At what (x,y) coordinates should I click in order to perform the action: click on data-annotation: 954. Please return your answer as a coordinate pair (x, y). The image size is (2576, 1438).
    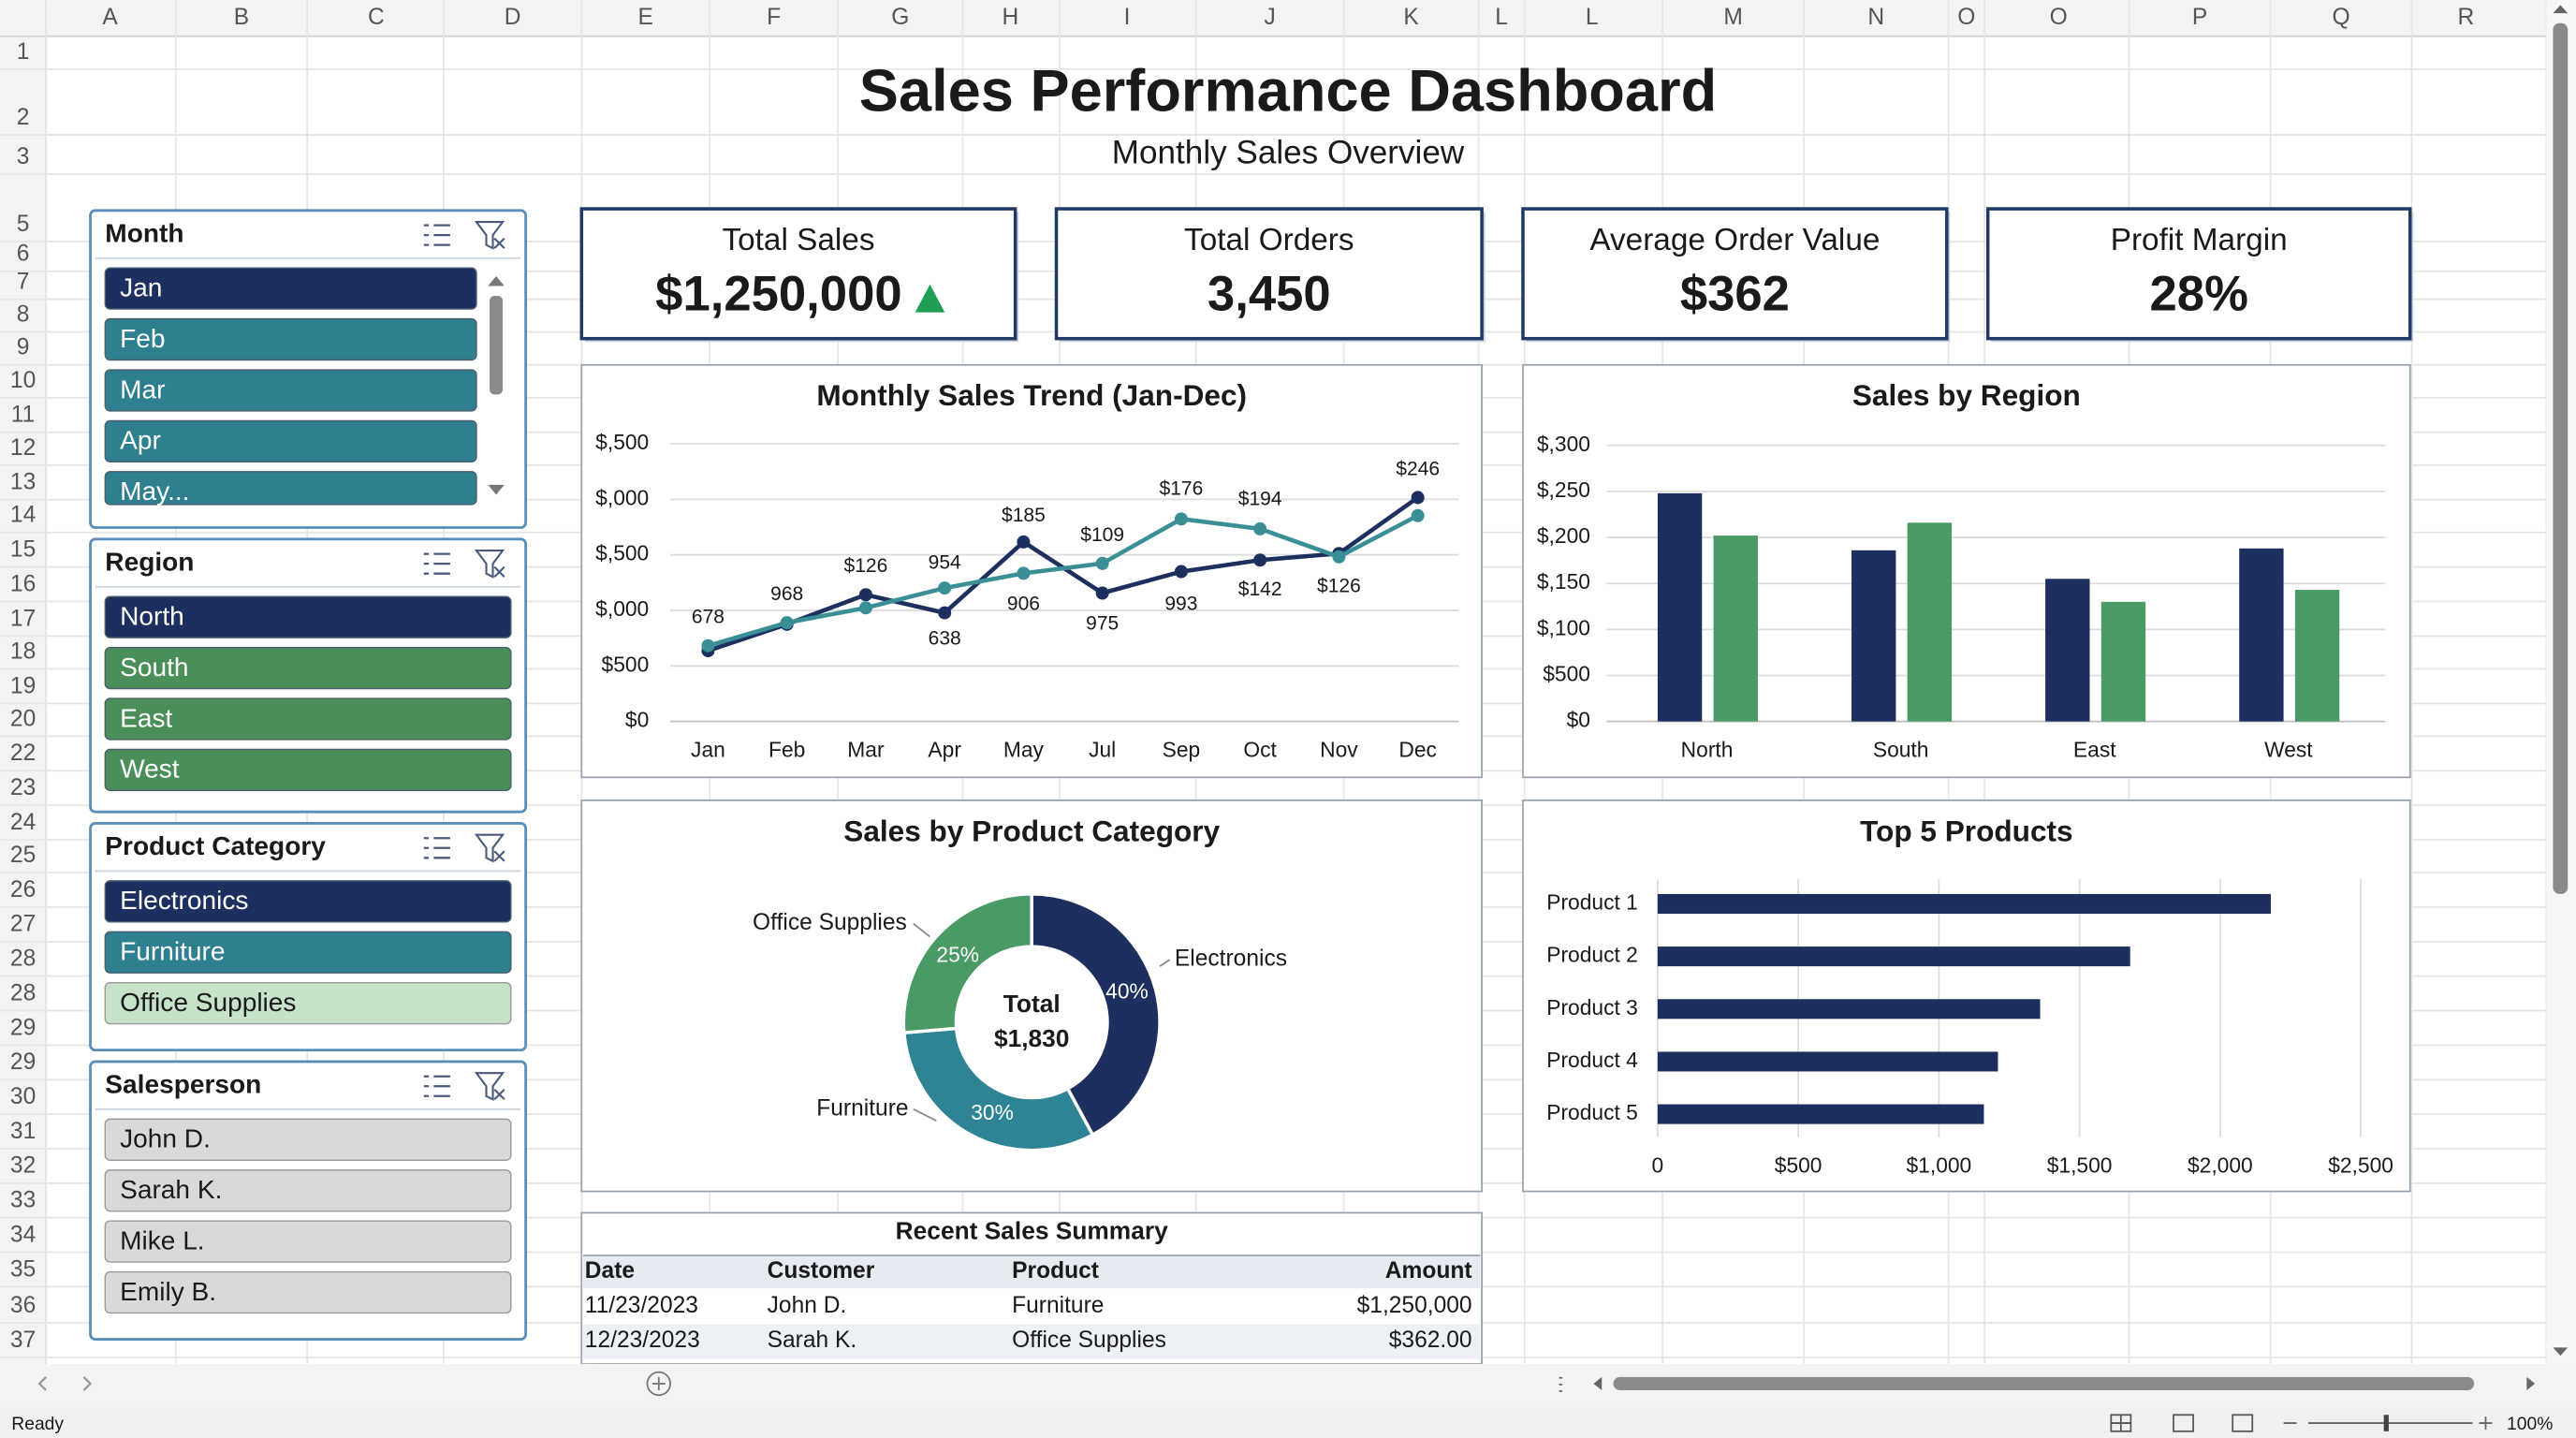
    Looking at the image, I should click on (945, 563).